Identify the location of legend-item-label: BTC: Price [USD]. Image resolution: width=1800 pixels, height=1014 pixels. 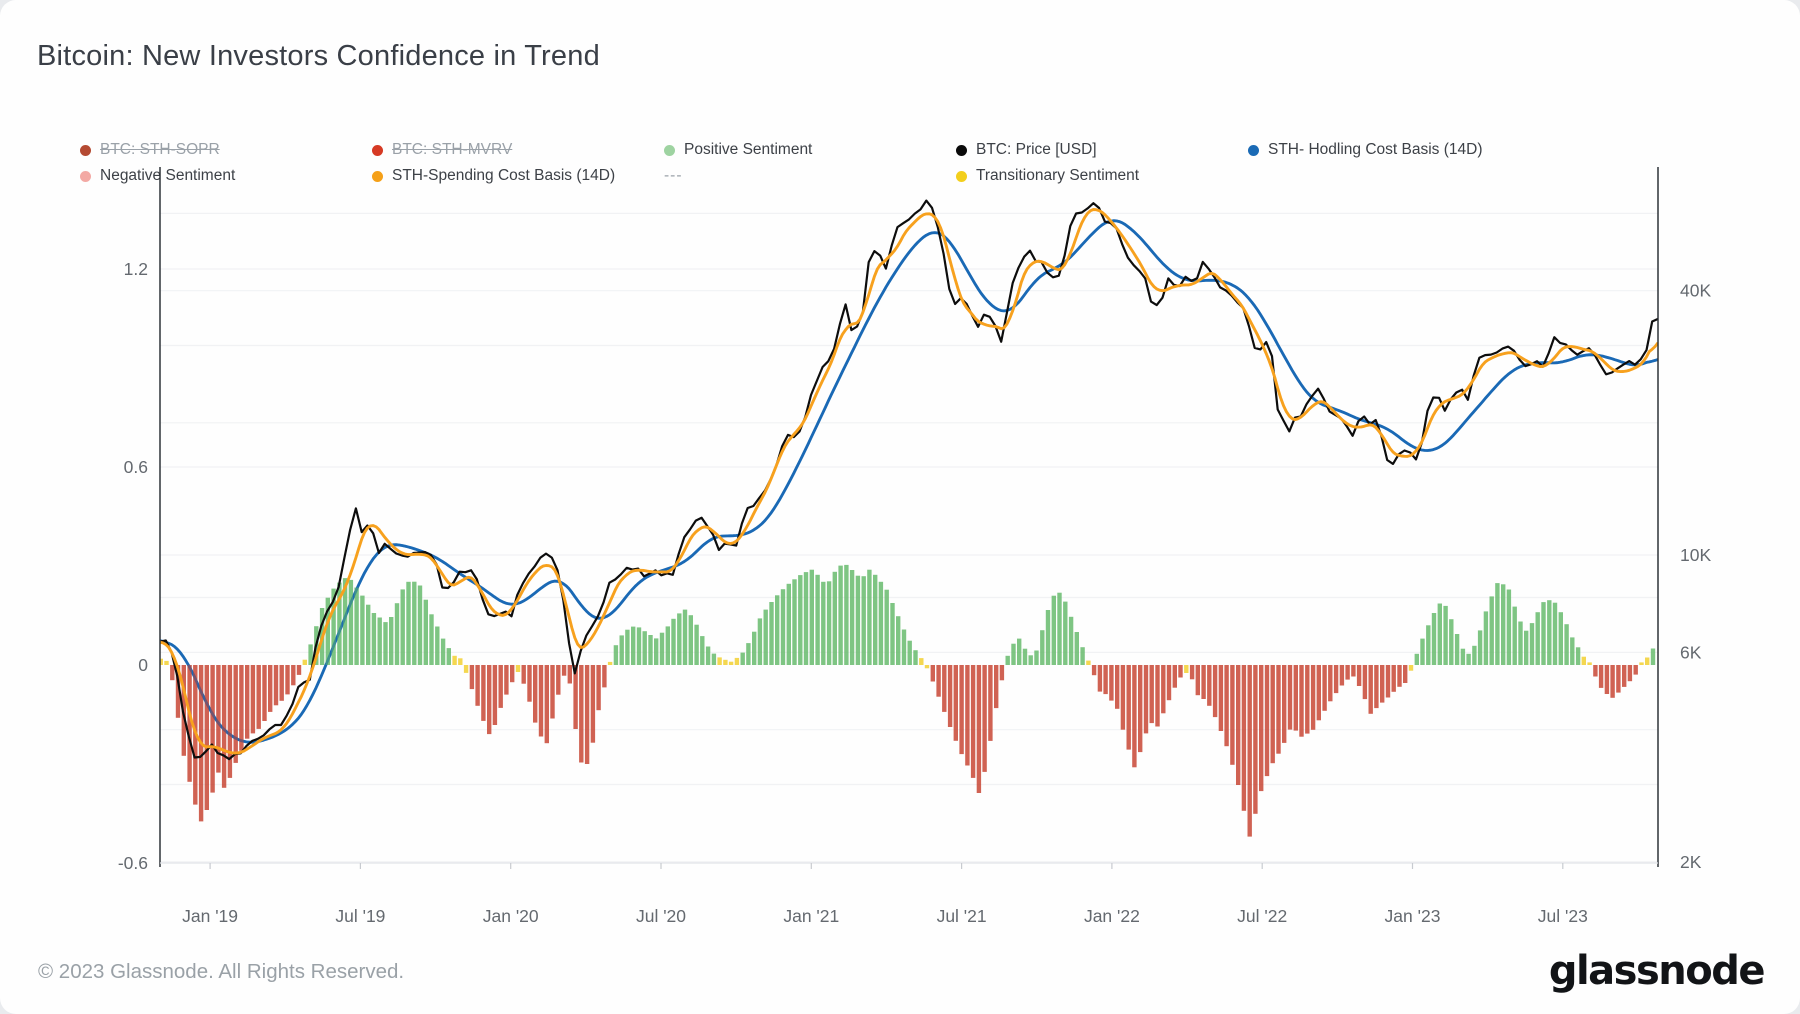
(1036, 149).